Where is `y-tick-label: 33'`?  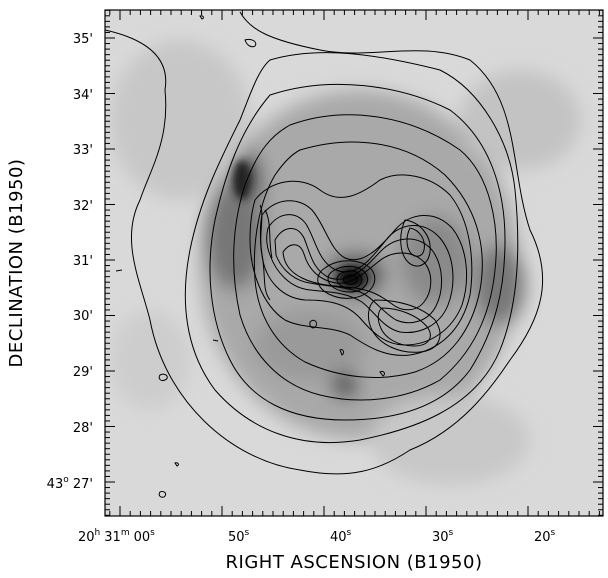 y-tick-label: 33' is located at coordinates (83, 150).